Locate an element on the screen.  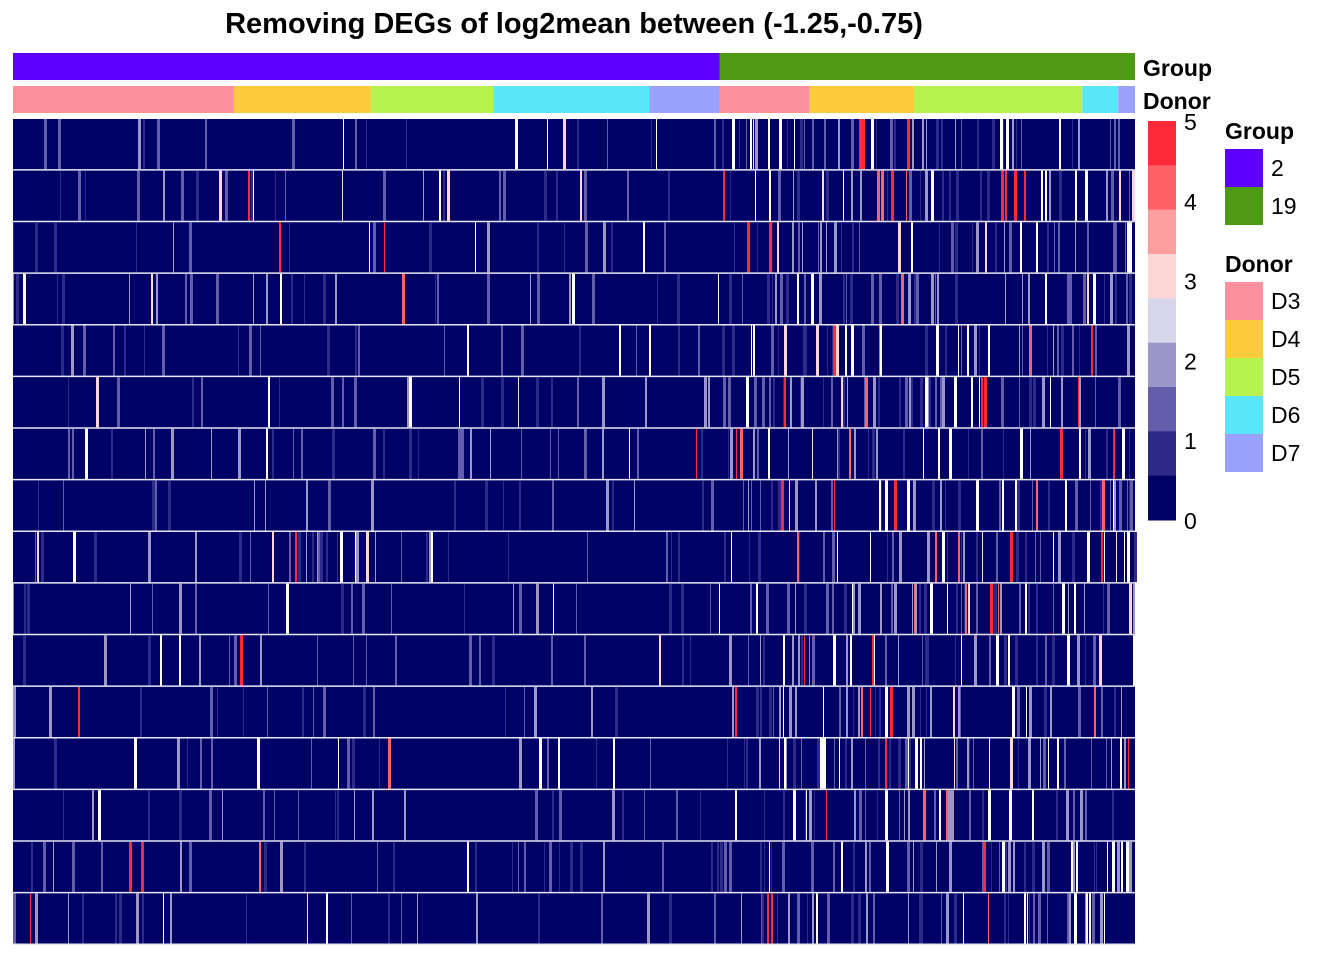
annotation-donor-segment is located at coordinates (998, 99).